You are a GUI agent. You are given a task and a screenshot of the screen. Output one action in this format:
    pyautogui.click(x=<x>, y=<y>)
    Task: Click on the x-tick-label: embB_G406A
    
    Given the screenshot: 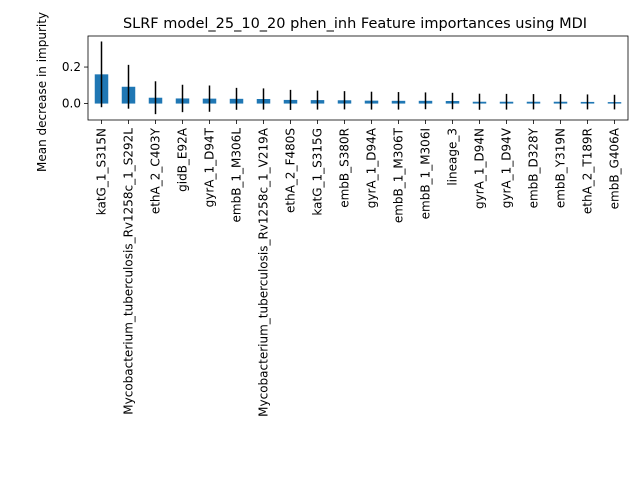 What is the action you would take?
    pyautogui.click(x=615, y=168)
    